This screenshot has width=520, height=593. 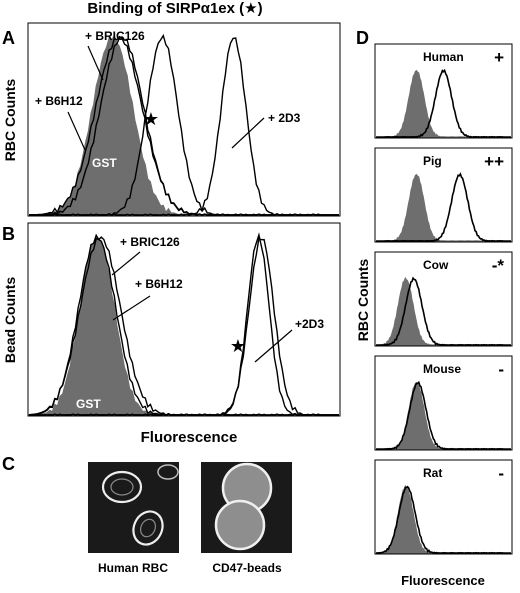 What do you see at coordinates (190, 518) in the screenshot?
I see `panel-c-micrographs: Human RBC CD47-beads` at bounding box center [190, 518].